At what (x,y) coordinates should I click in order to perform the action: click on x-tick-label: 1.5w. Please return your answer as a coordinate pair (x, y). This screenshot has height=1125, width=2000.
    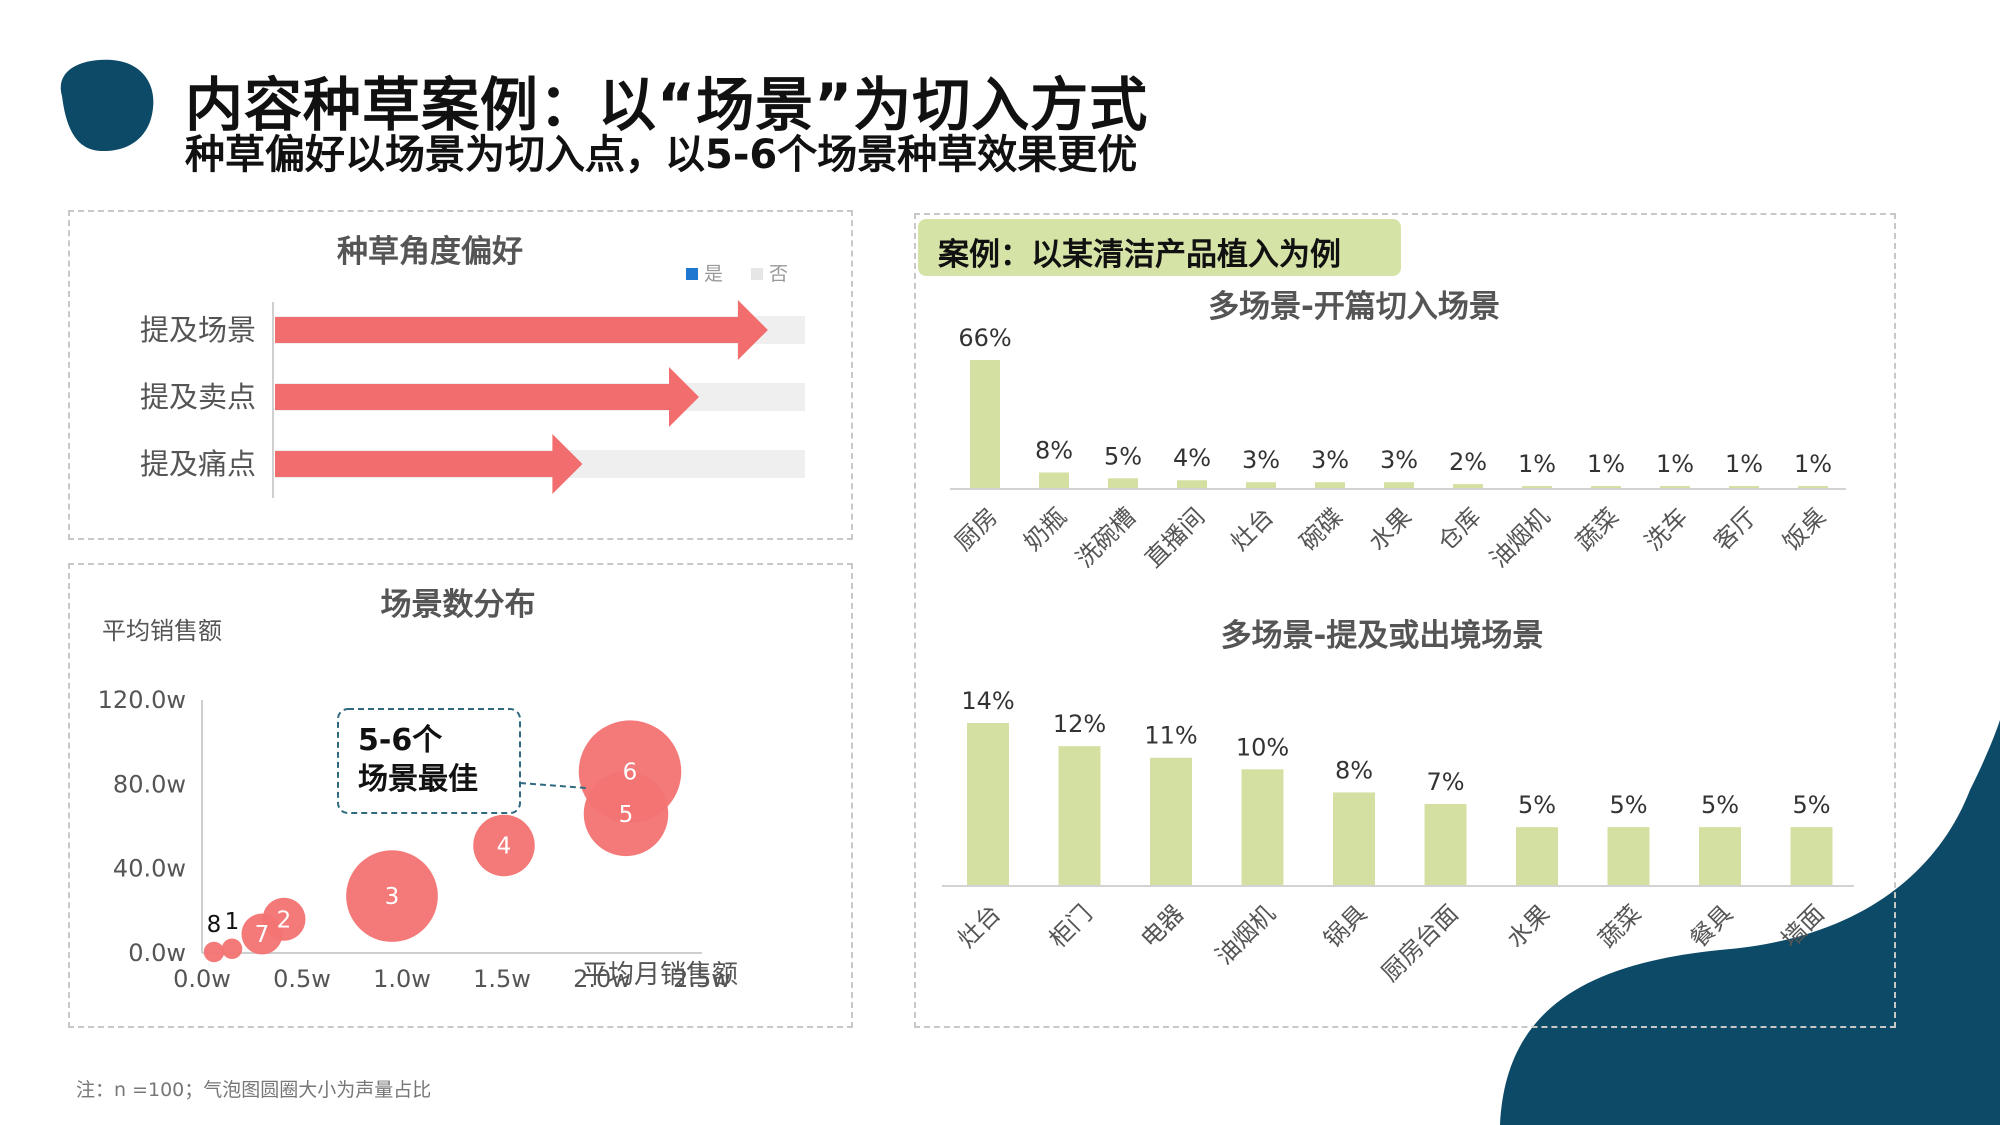
    Looking at the image, I should click on (502, 979).